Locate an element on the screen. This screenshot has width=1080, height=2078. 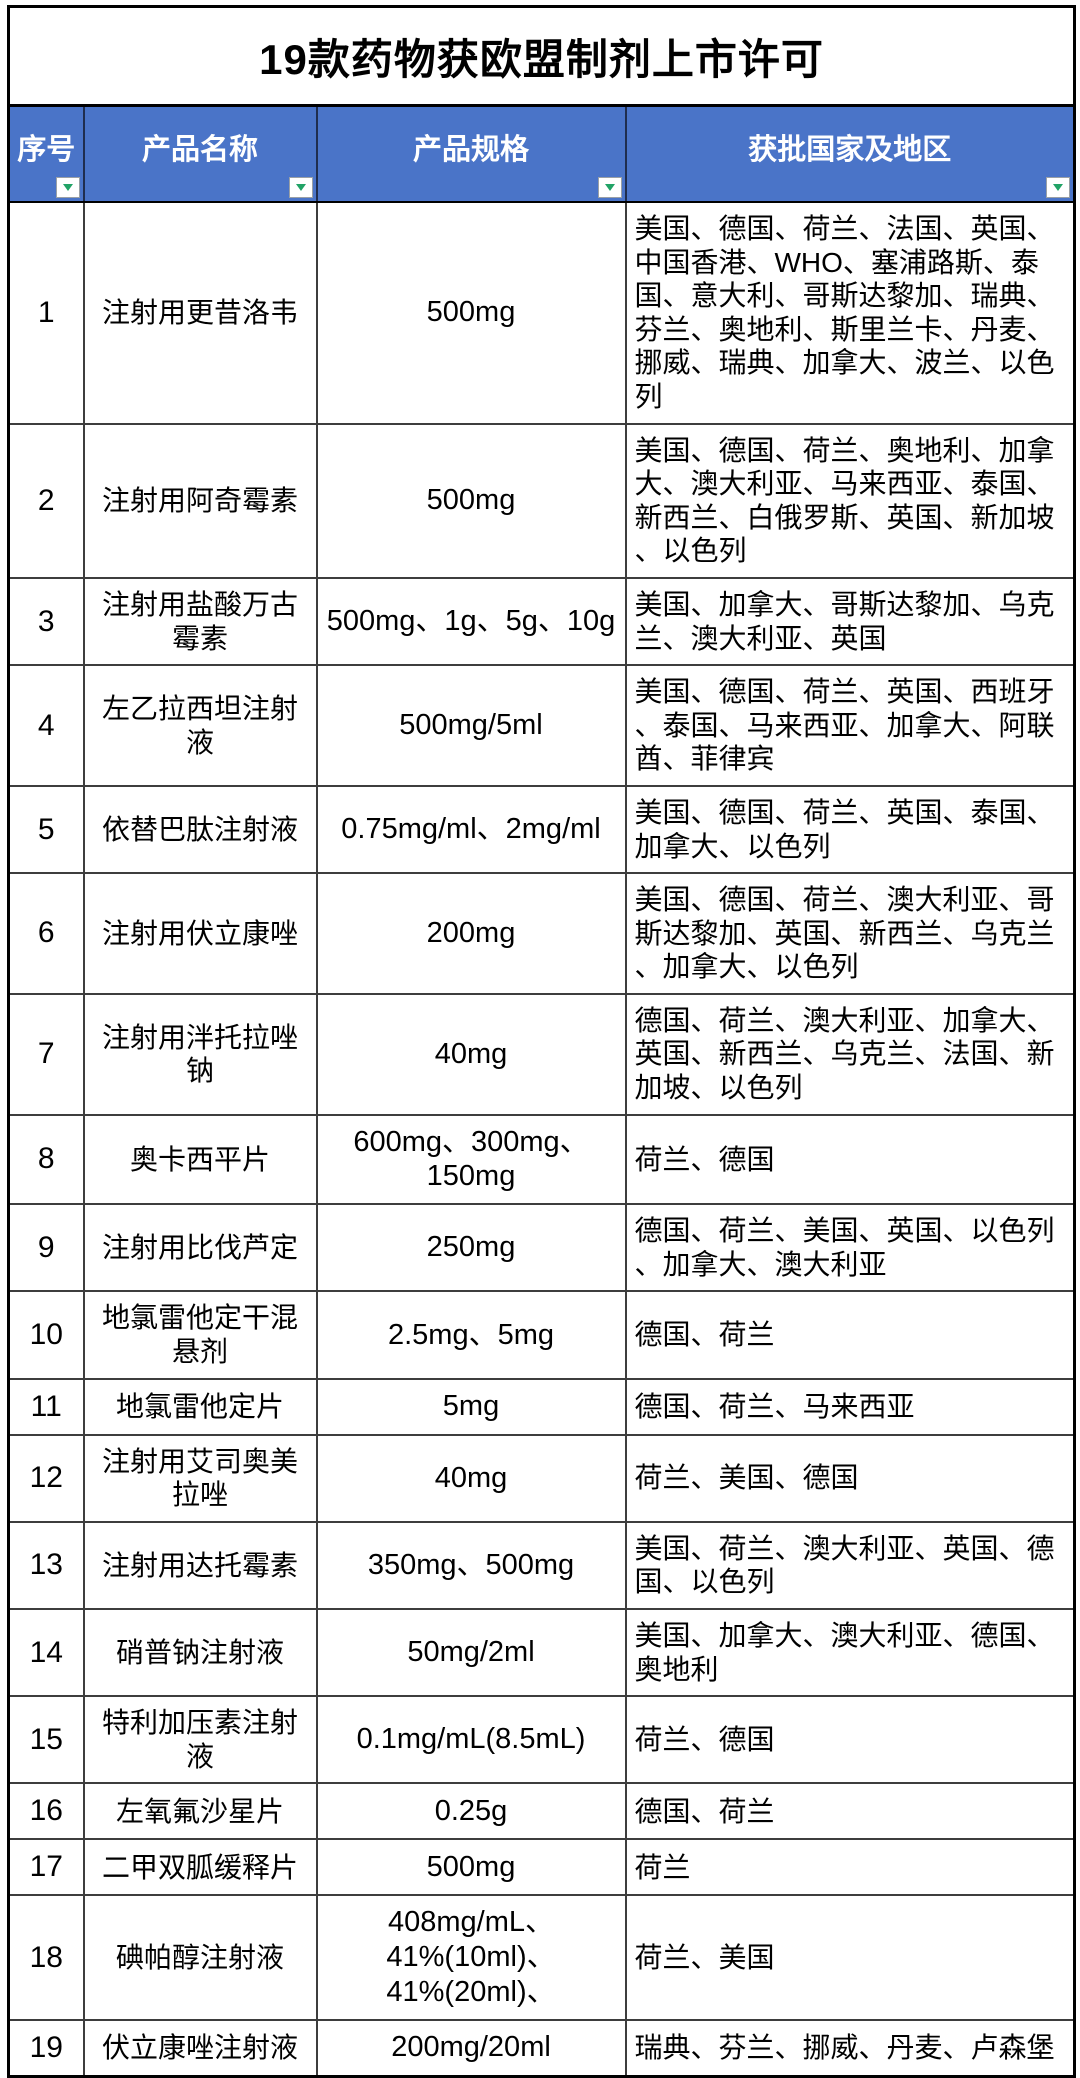
cell-regions: 荷兰、美国 is located at coordinates (850, 1957).